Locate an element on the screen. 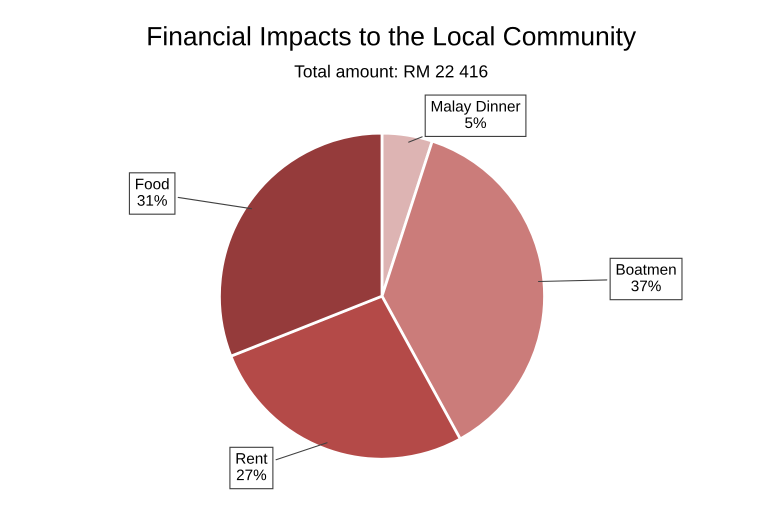  chart-title: Financial Impacts to the Local Community is located at coordinates (392, 38).